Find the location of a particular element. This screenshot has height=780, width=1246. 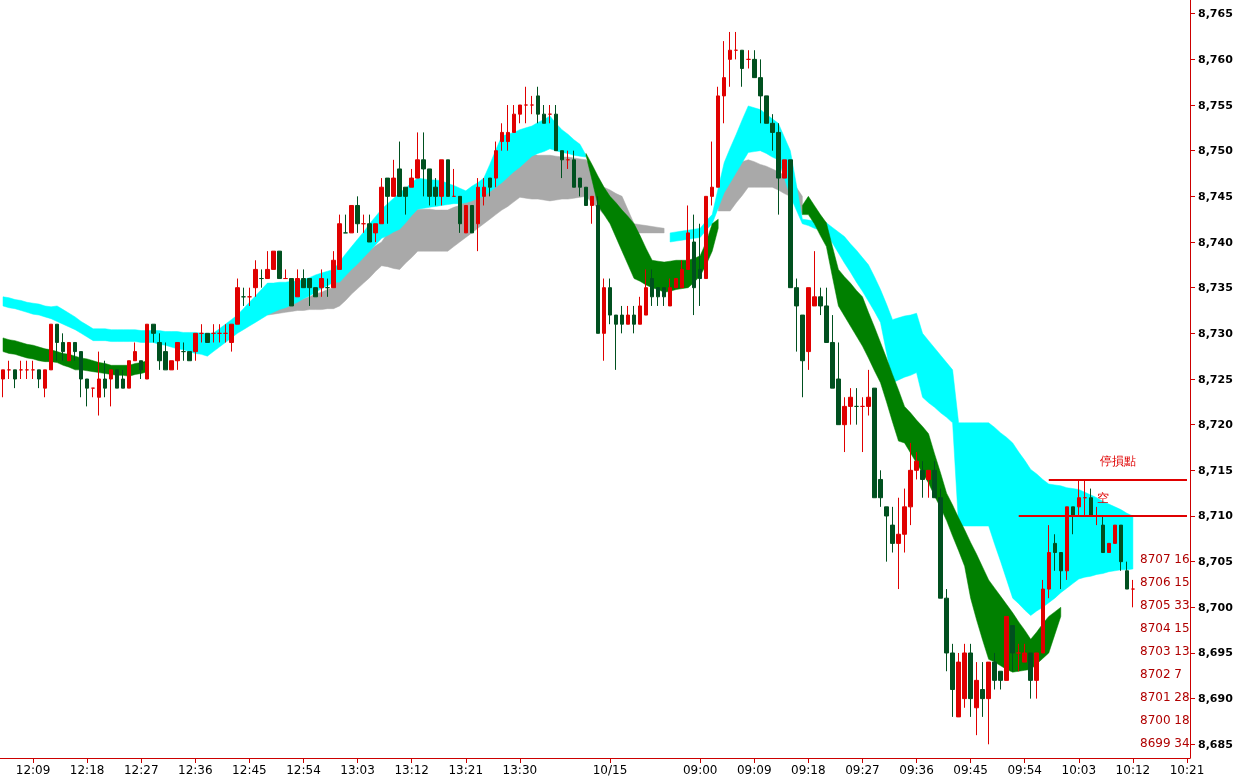

x-tick-label: 09:27 is located at coordinates (862, 770).